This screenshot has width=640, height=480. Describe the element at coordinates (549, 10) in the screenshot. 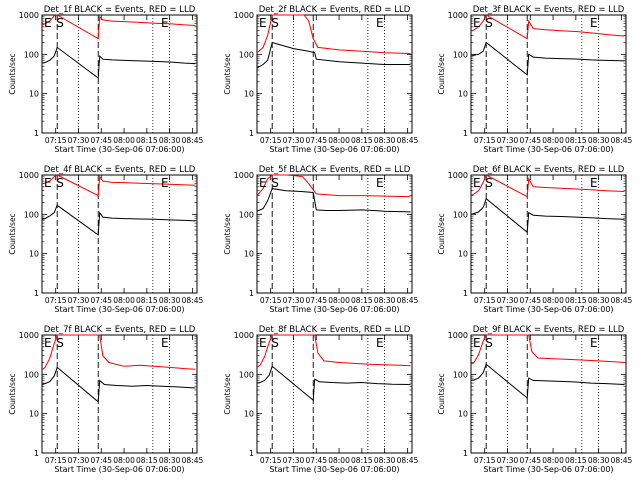

I see `chart-title: Det_3f BLACK = Events, RED = LLD` at that location.